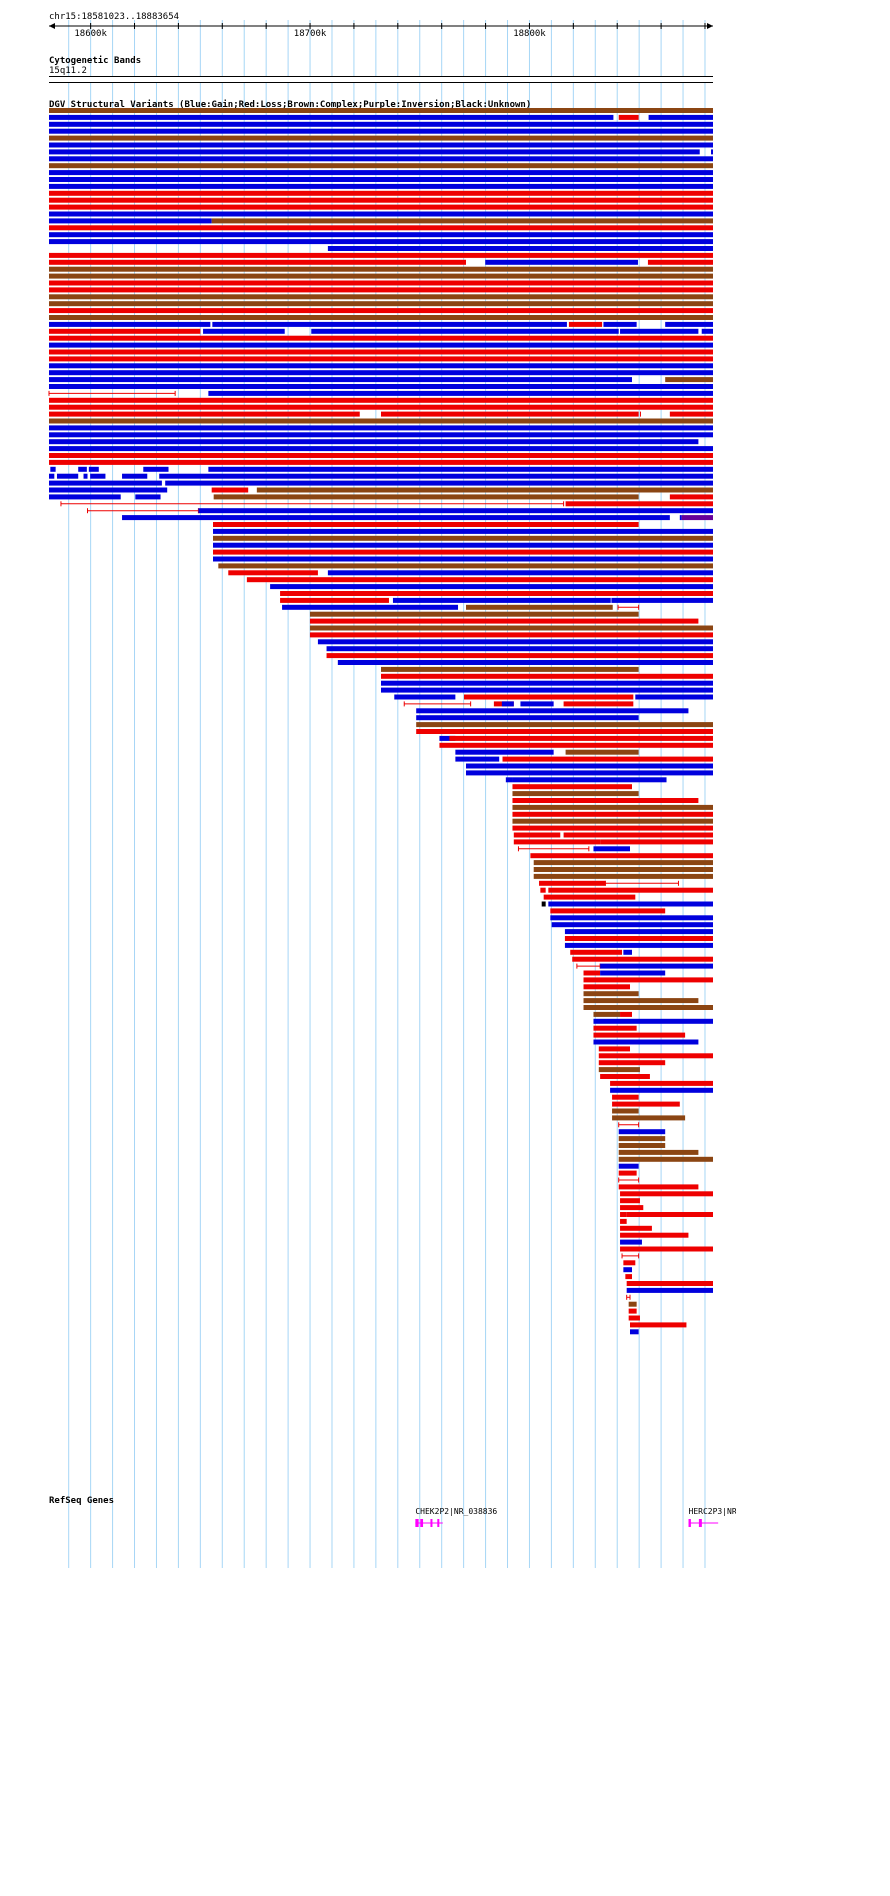 The image size is (890, 1896). What do you see at coordinates (543, 904) in the screenshot?
I see `dgv-variant-unknown` at bounding box center [543, 904].